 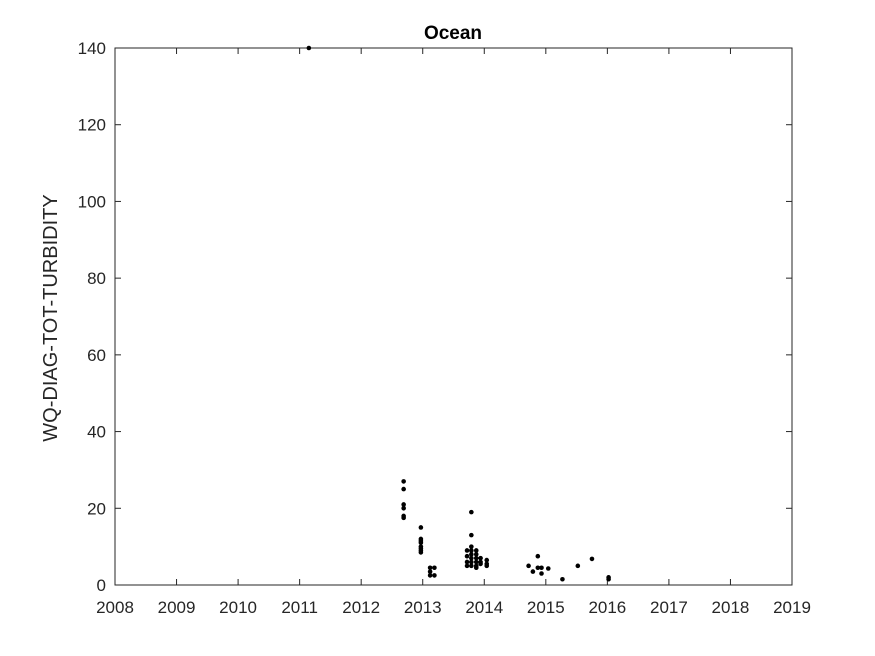 What do you see at coordinates (96, 432) in the screenshot?
I see `y-tick-label: 40` at bounding box center [96, 432].